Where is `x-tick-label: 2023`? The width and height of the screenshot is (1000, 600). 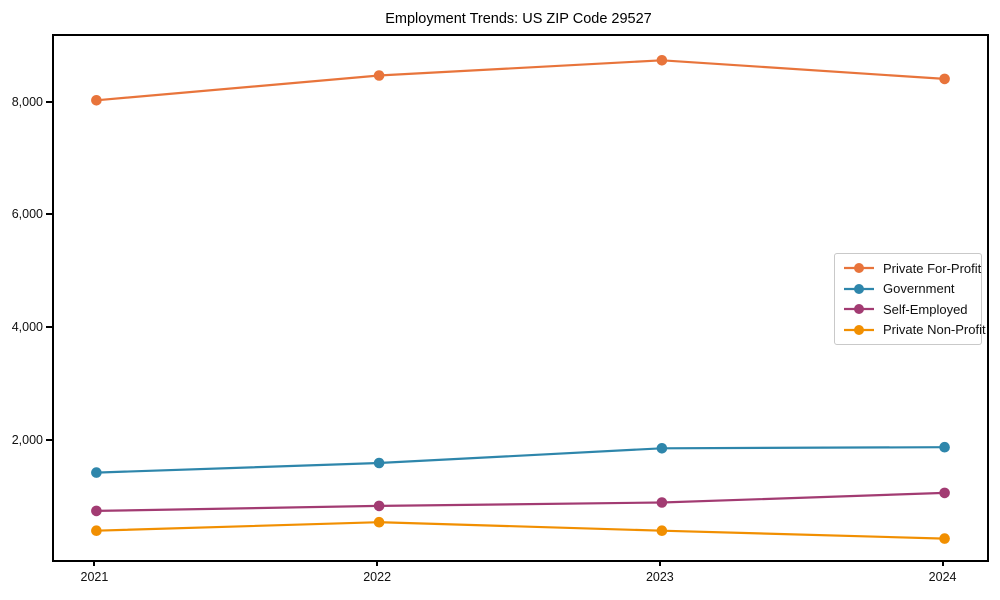 x-tick-label: 2023 is located at coordinates (659, 577).